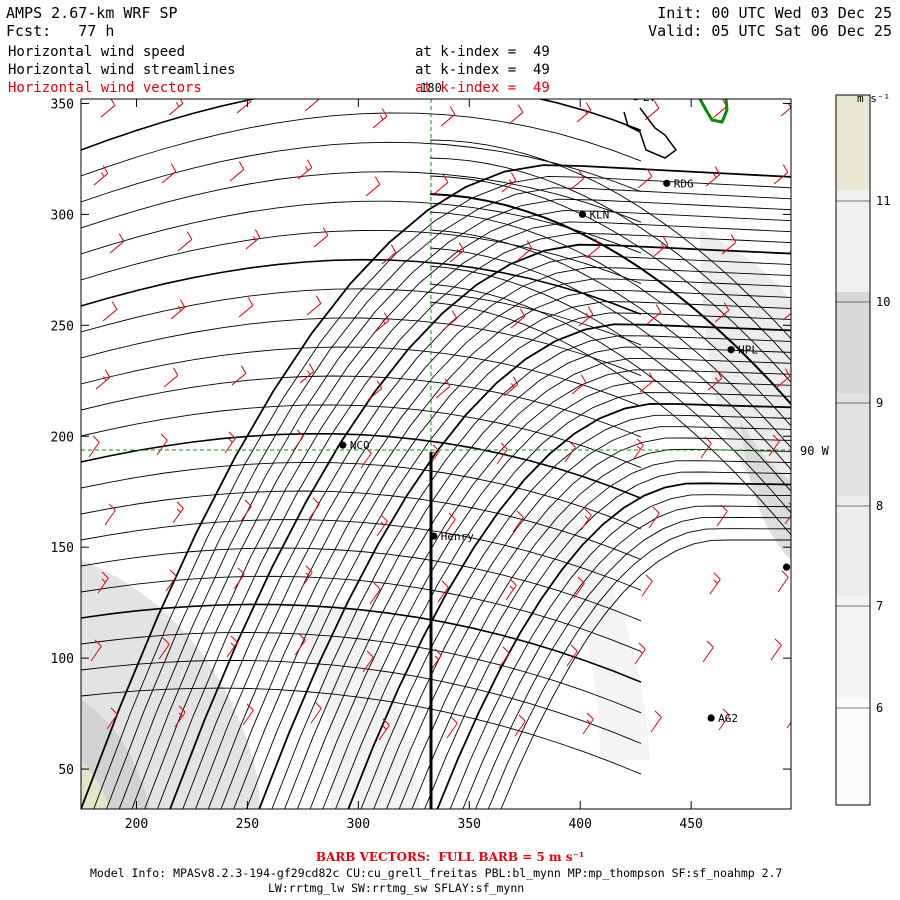 The image size is (900, 900). Describe the element at coordinates (579, 824) in the screenshot. I see `x-tick-label: 400` at that location.